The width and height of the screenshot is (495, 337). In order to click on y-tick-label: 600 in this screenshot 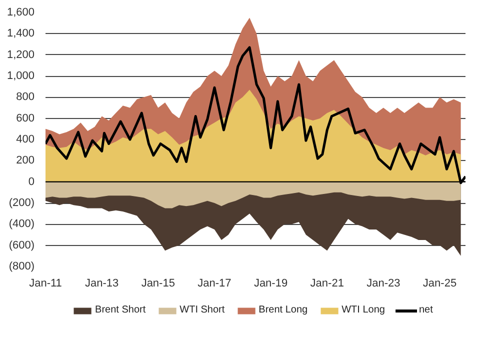, I will do `click(25, 118)`.